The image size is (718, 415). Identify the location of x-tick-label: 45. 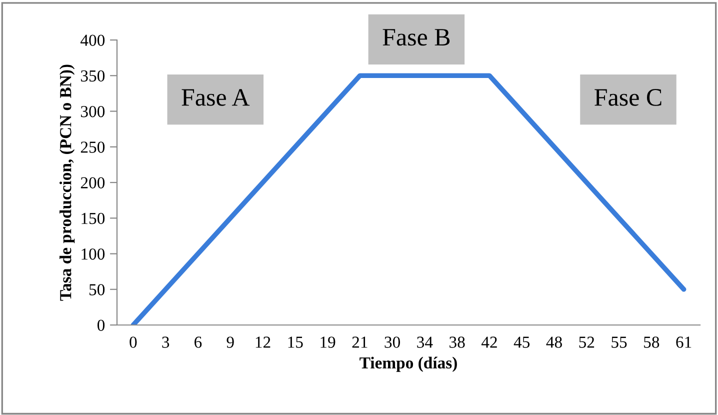
(522, 342).